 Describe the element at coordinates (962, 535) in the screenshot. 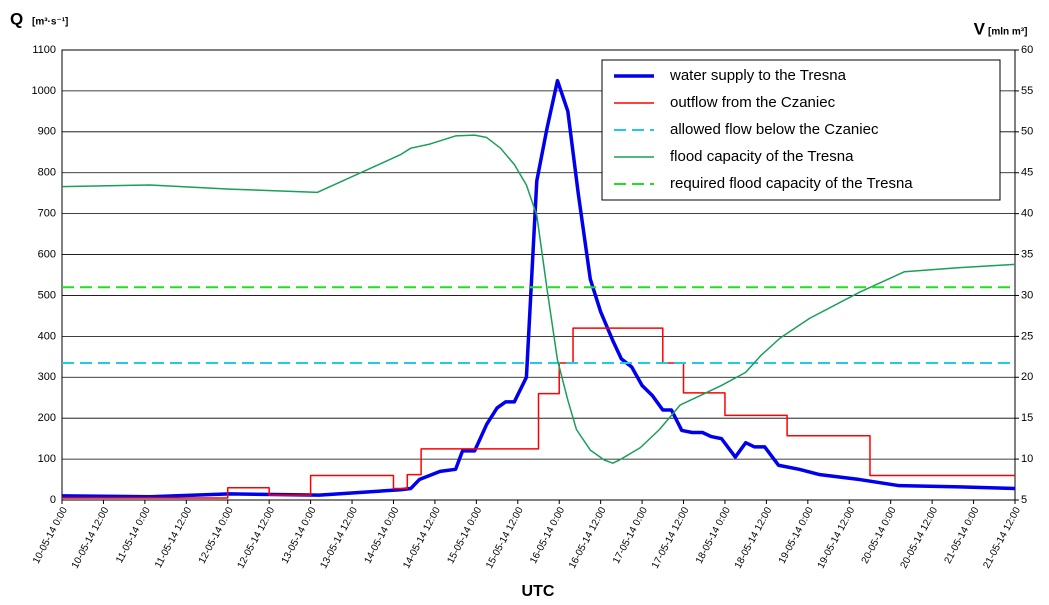

I see `x-tick-label: 21-05-14 0:00` at that location.